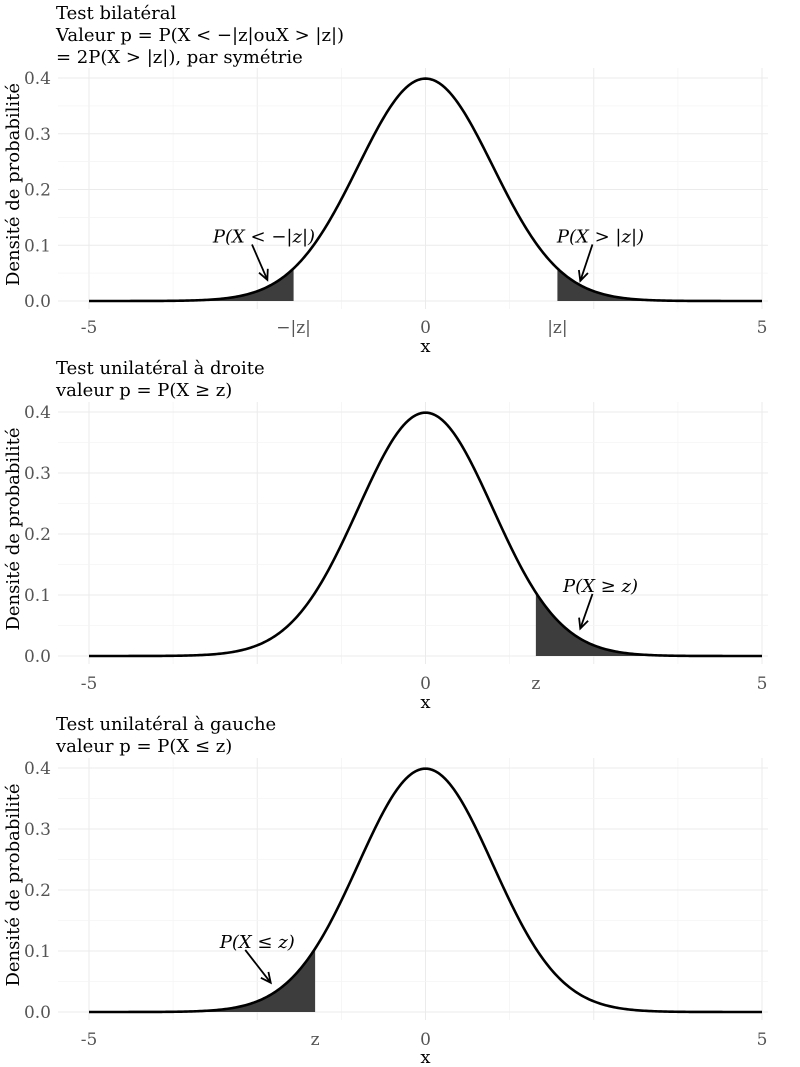  Describe the element at coordinates (143, 390) in the screenshot. I see `chart-title-line: valeur p = P(X ≥ z)` at that location.